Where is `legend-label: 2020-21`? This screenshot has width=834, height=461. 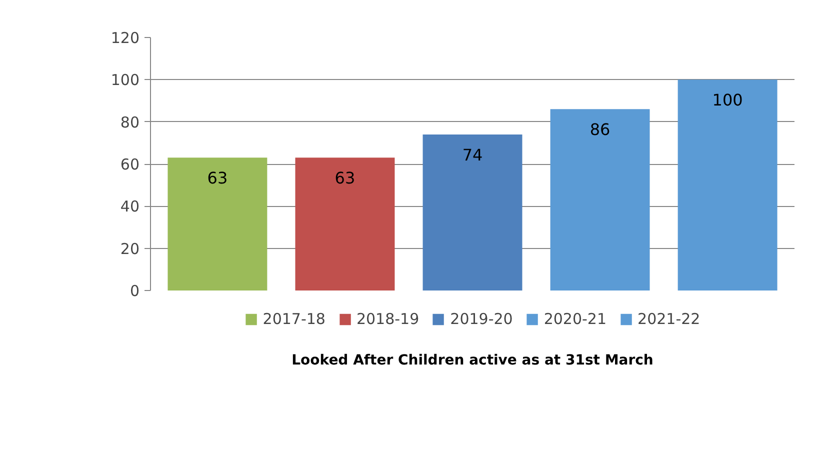 legend-label: 2020-21 is located at coordinates (575, 319).